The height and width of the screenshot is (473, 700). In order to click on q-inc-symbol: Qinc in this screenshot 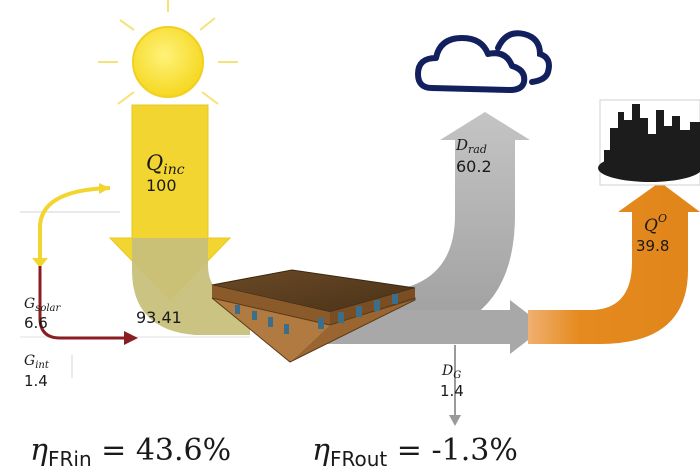, I will do `click(165, 164)`.